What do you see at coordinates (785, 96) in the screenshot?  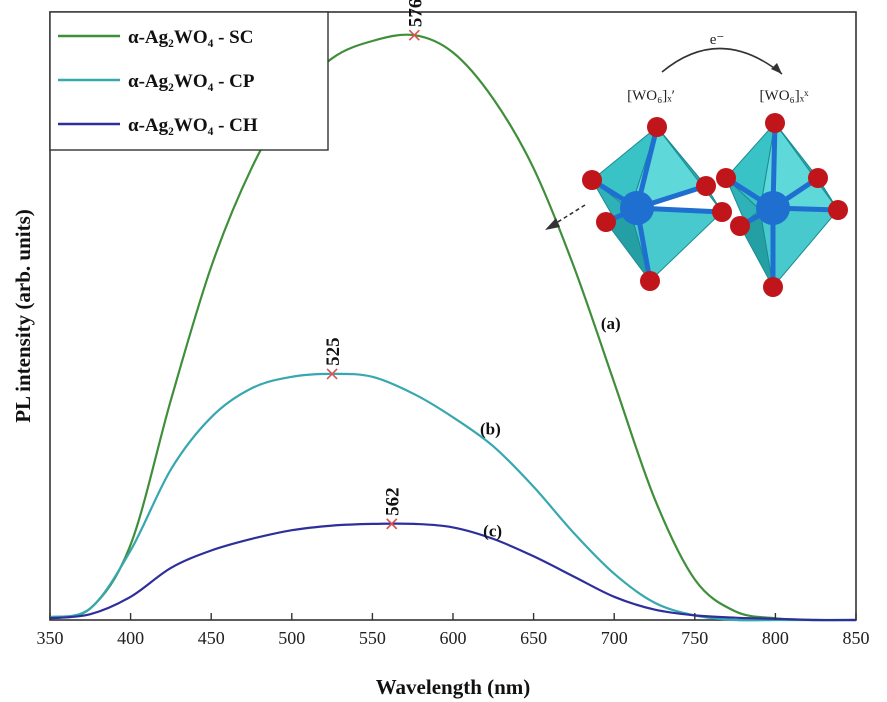 I see `cluster-right-label: [WO₆]ₓˣ` at bounding box center [785, 96].